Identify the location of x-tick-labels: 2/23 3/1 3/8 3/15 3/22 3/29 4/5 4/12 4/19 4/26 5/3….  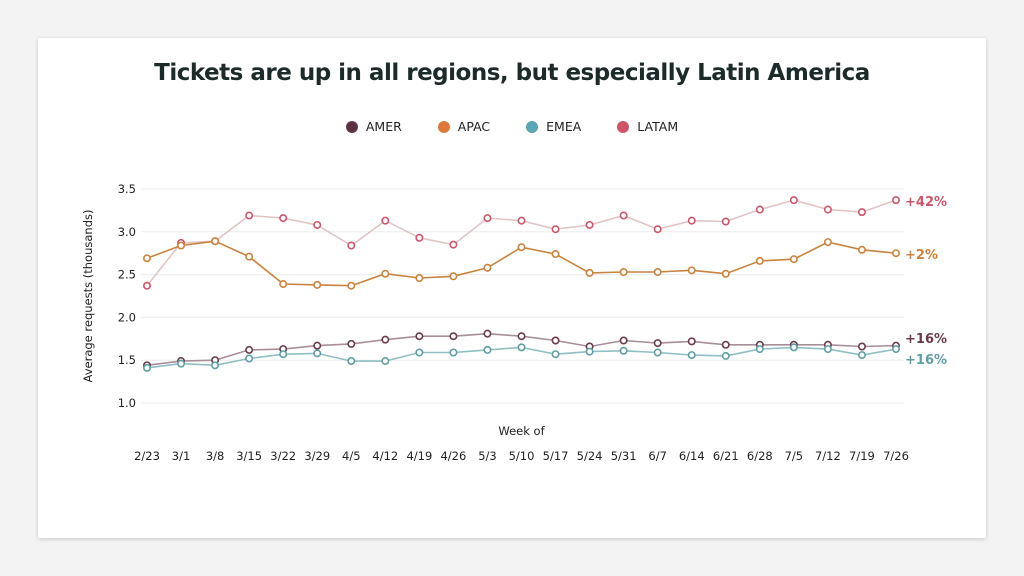
(521, 456).